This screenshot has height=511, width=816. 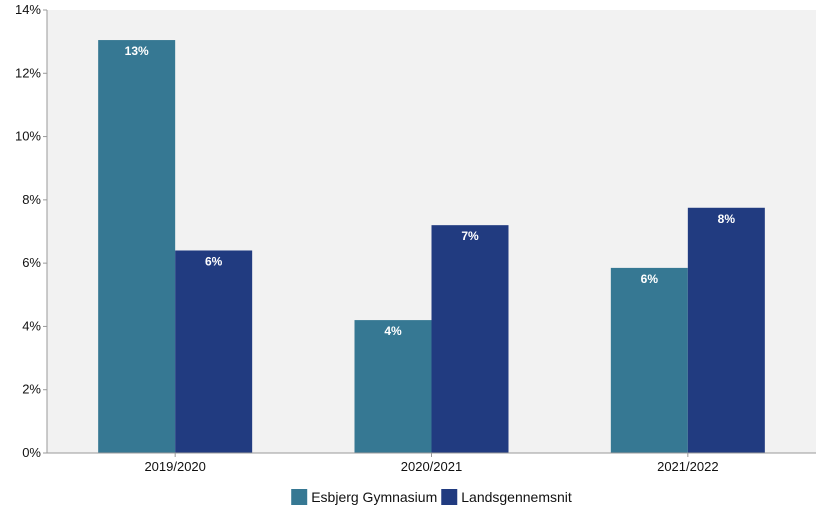 I want to click on legend-item-esbjerg-gymnasium: Esbjerg Gymnasium, so click(x=364, y=497).